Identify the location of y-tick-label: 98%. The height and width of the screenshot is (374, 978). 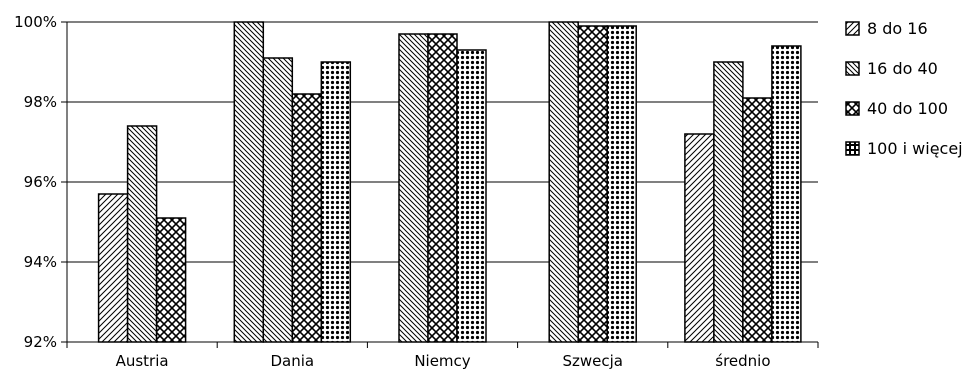
(40, 102).